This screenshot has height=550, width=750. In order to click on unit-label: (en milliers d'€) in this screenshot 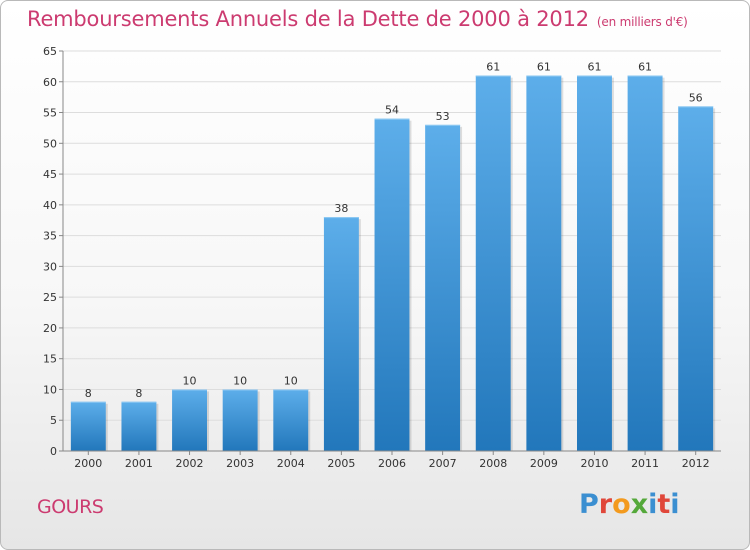, I will do `click(642, 22)`.